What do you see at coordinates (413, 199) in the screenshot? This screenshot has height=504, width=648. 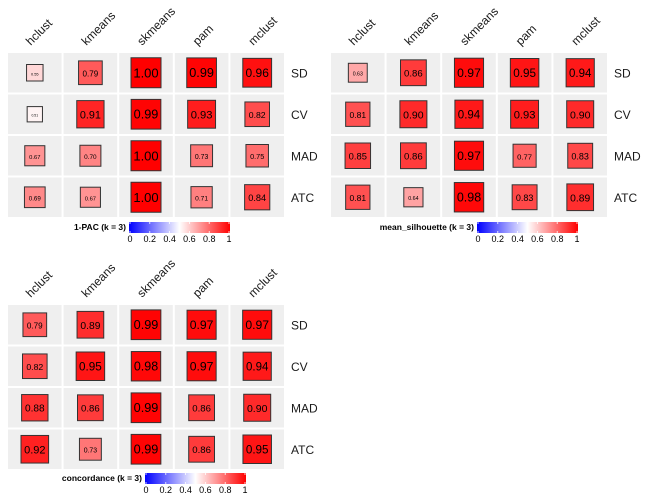 I see `cell-value-label: 0.64` at bounding box center [413, 199].